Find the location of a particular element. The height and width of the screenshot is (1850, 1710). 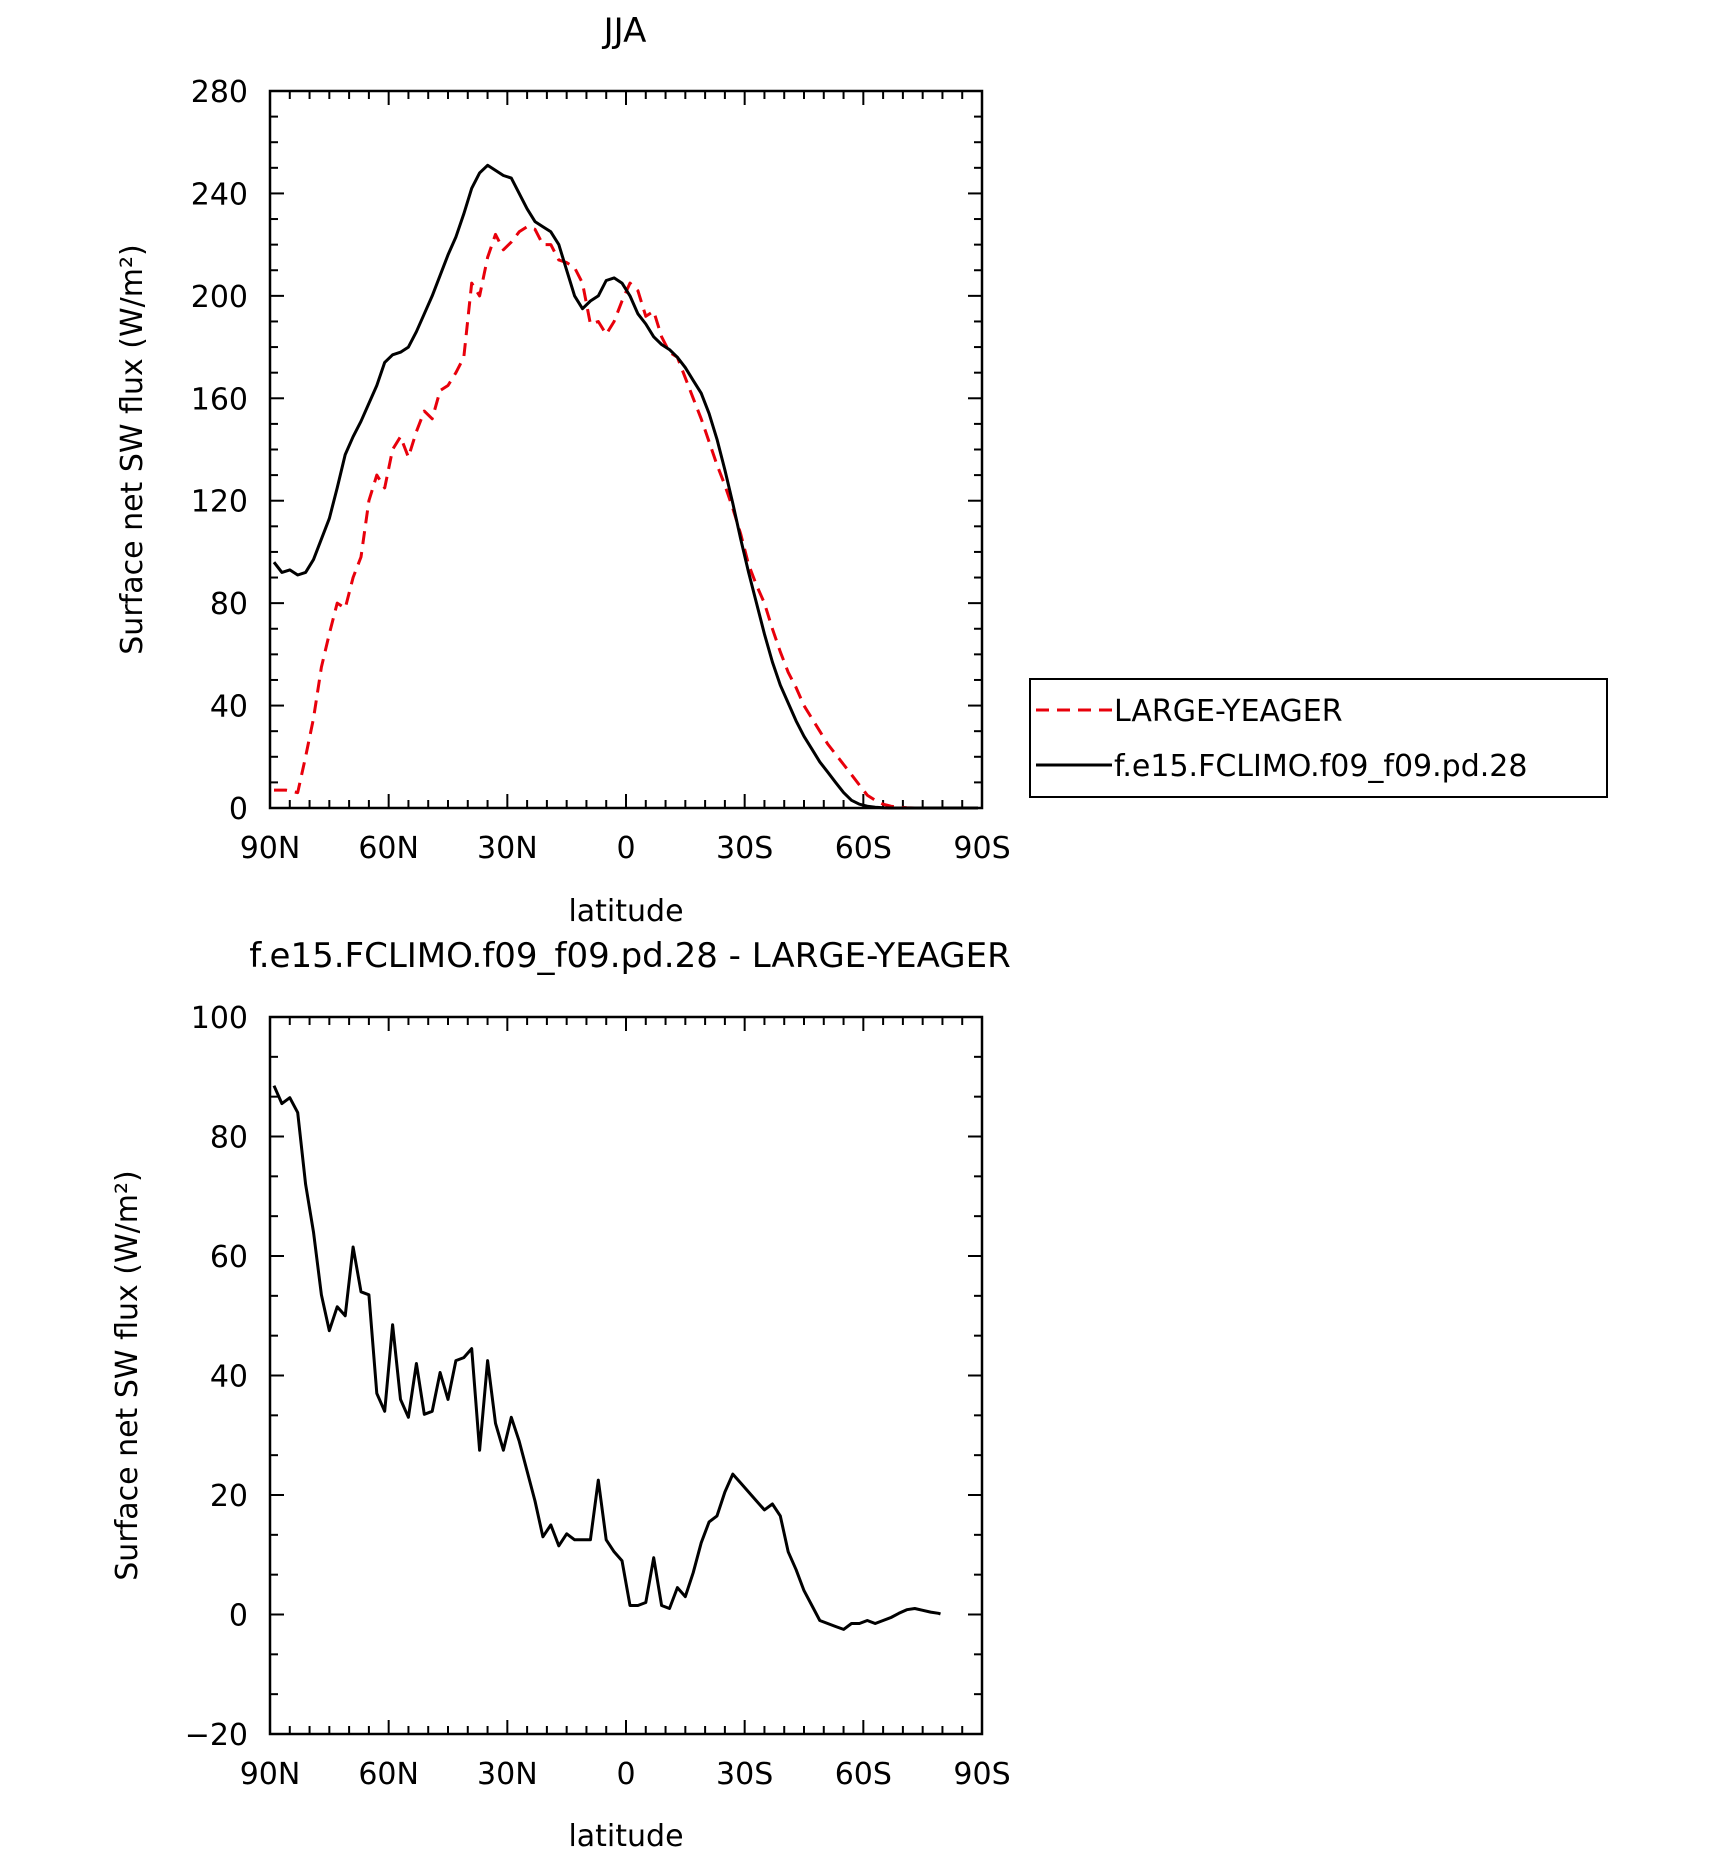

y-tick-label: 280 is located at coordinates (219, 92).